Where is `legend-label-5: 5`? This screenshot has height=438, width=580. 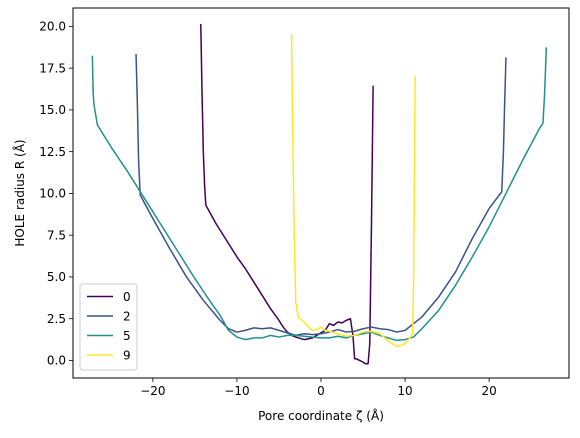
legend-label-5: 5 is located at coordinates (127, 336).